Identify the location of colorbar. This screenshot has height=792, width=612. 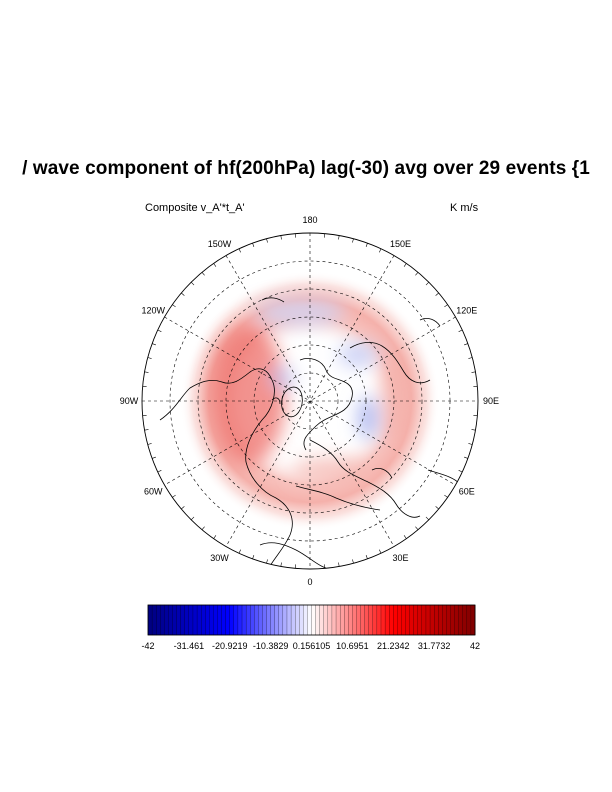
(311, 620).